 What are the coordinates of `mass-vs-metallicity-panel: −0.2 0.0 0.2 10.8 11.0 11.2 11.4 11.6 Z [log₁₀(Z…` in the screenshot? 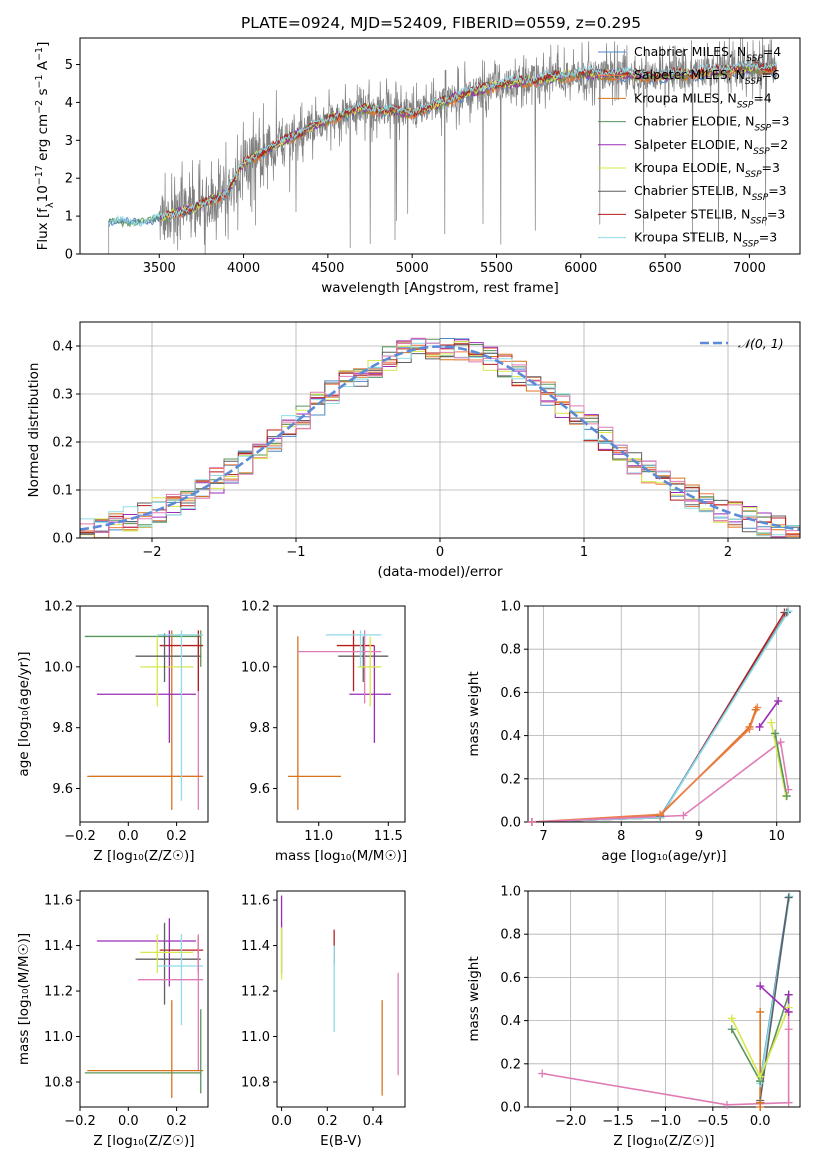 It's located at (112, 1019).